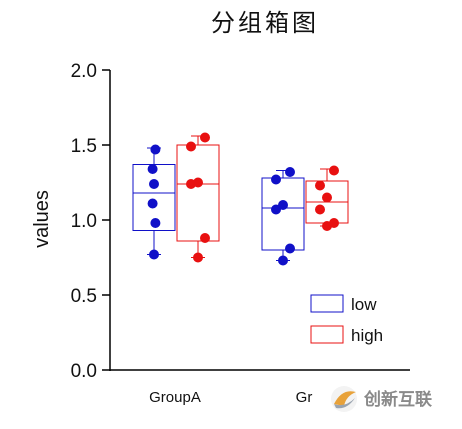 This screenshot has width=462, height=429. Describe the element at coordinates (397, 399) in the screenshot. I see `watermark-text: 创新互联` at that location.